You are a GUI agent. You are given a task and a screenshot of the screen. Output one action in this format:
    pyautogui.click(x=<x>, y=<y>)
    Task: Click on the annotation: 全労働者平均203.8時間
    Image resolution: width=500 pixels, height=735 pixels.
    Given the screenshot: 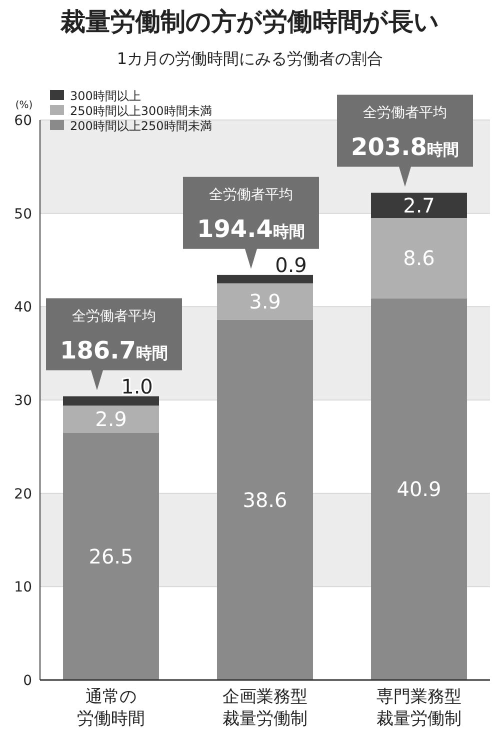 What is the action you would take?
    pyautogui.click(x=405, y=132)
    